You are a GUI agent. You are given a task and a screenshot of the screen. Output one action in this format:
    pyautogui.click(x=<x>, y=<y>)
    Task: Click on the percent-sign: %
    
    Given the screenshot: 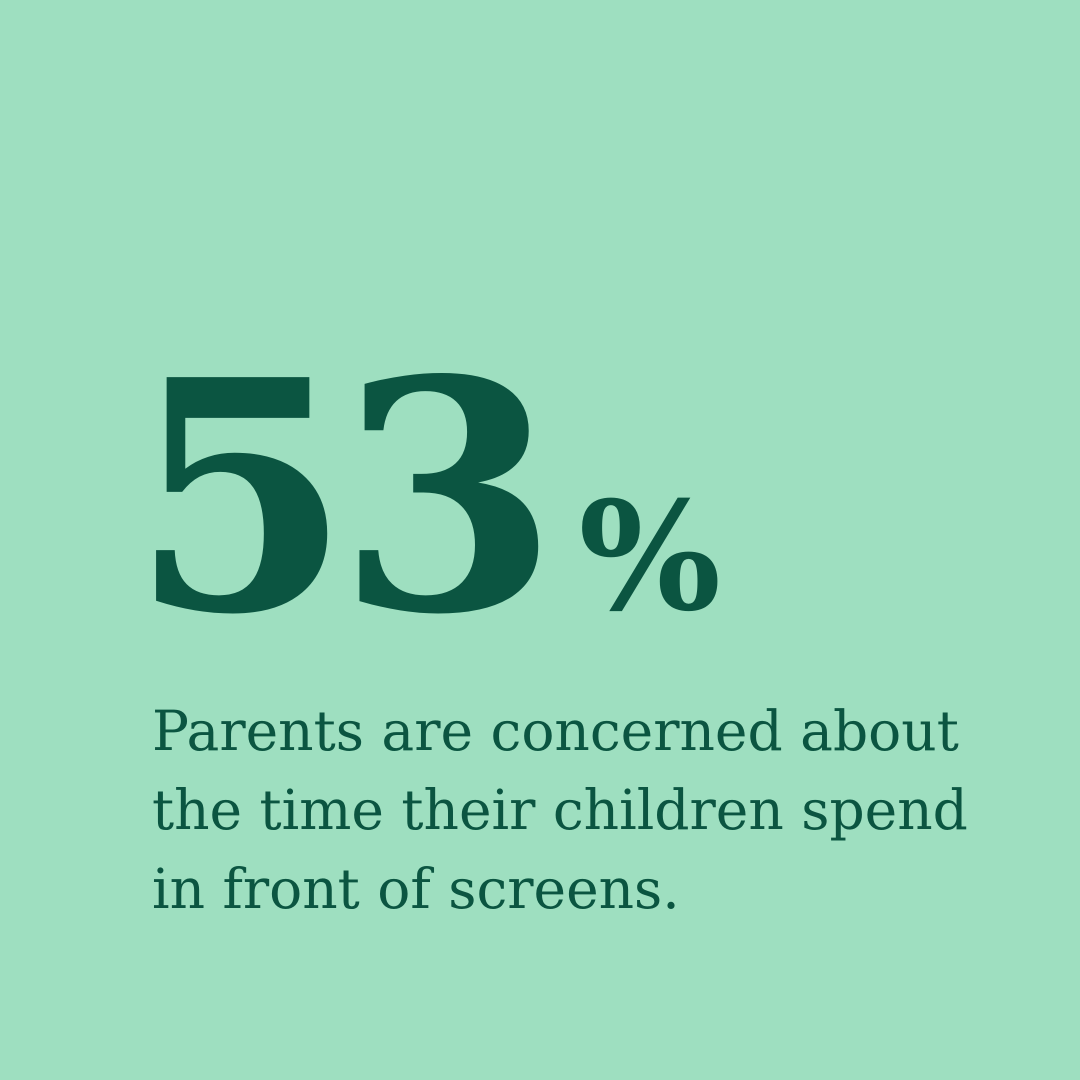 What is the action you would take?
    pyautogui.click(x=650, y=557)
    